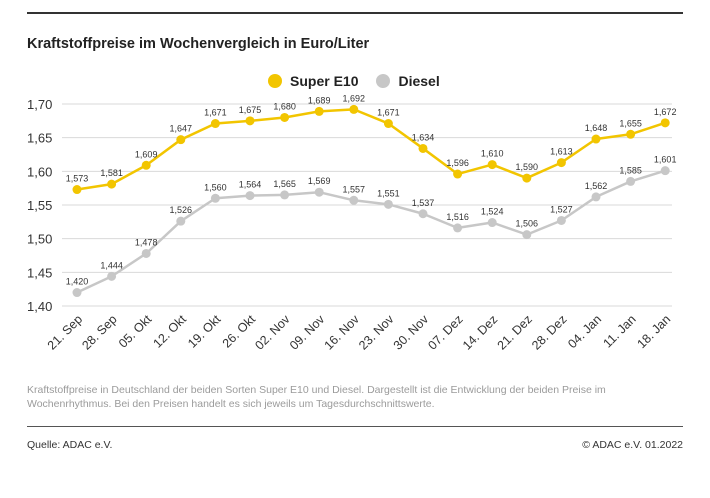  Describe the element at coordinates (457, 163) in the screenshot. I see `data-label-super: 1,596` at that location.